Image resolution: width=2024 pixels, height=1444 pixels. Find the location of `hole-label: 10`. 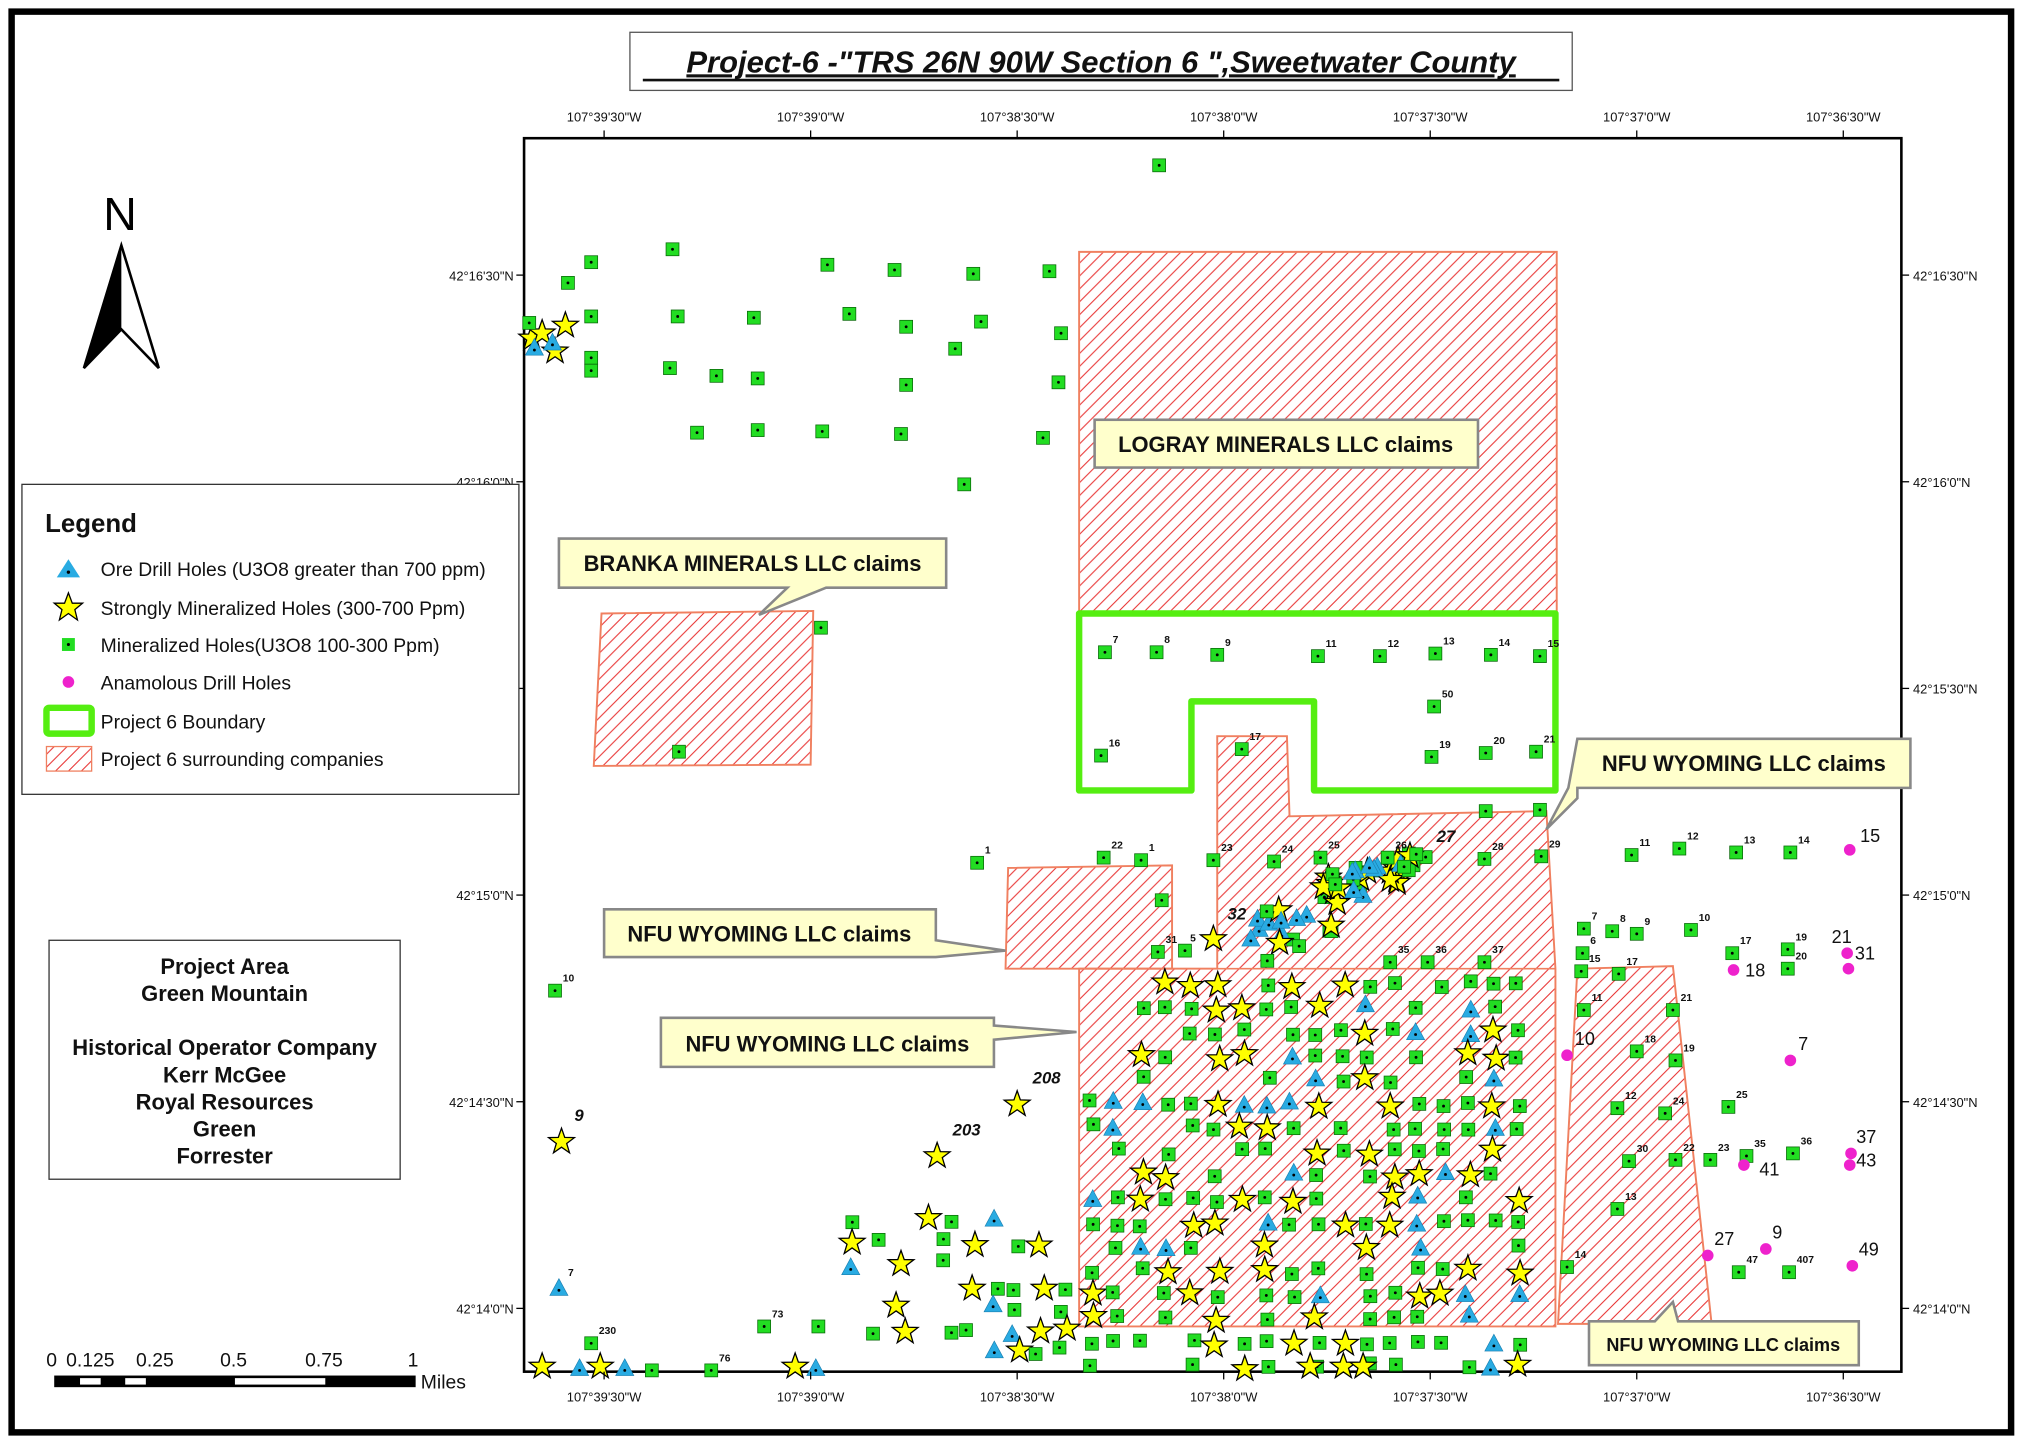

hole-label: 10 is located at coordinates (569, 979).